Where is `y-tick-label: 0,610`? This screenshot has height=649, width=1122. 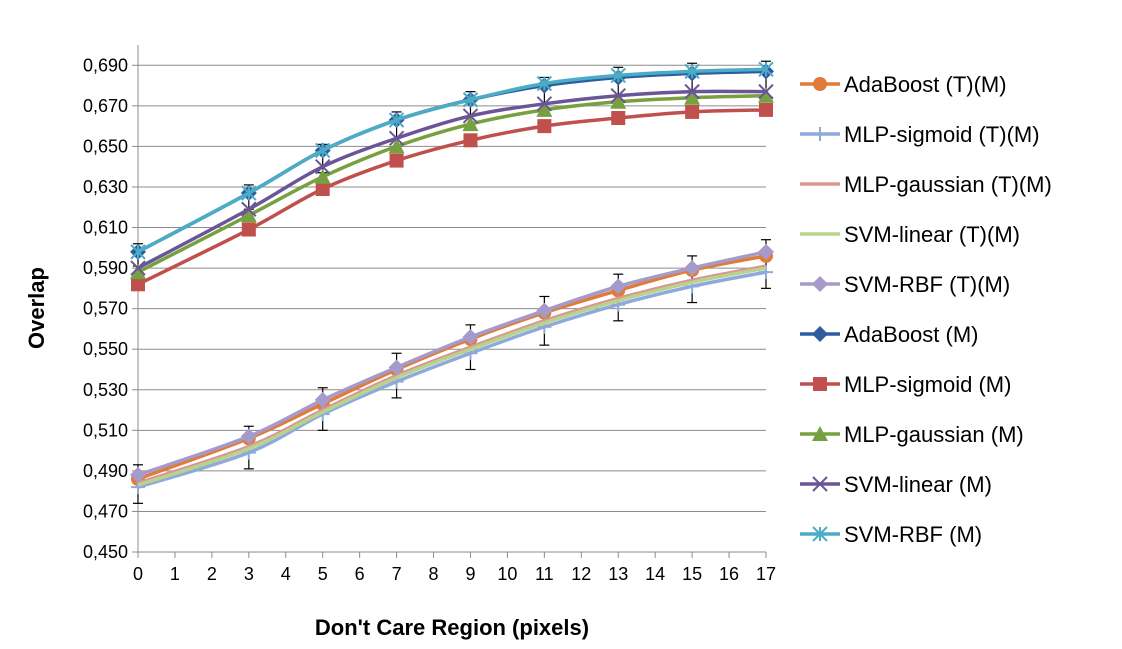 y-tick-label: 0,610 is located at coordinates (105, 228).